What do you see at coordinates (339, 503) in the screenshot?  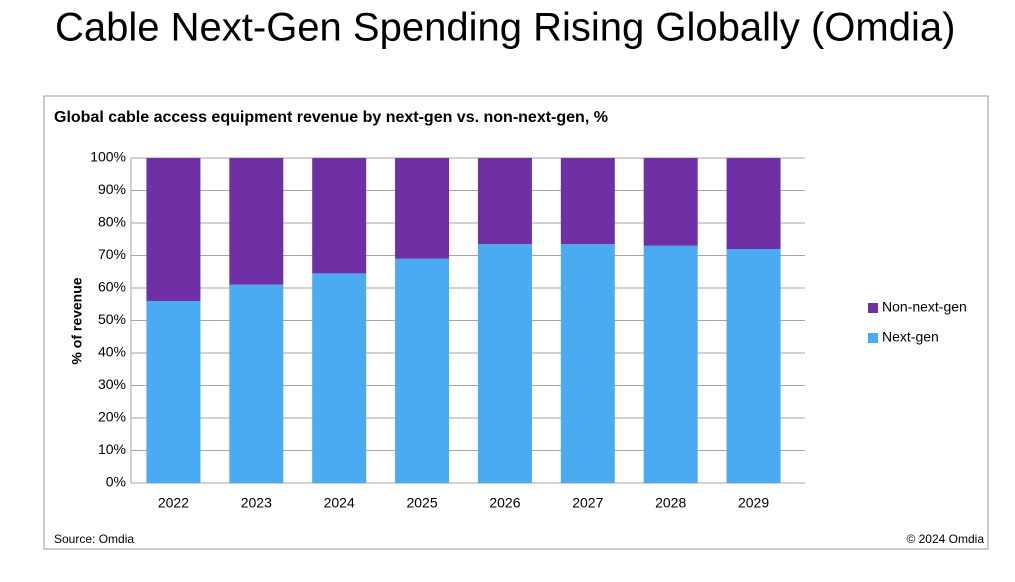 I see `x-tick-label: 2024` at bounding box center [339, 503].